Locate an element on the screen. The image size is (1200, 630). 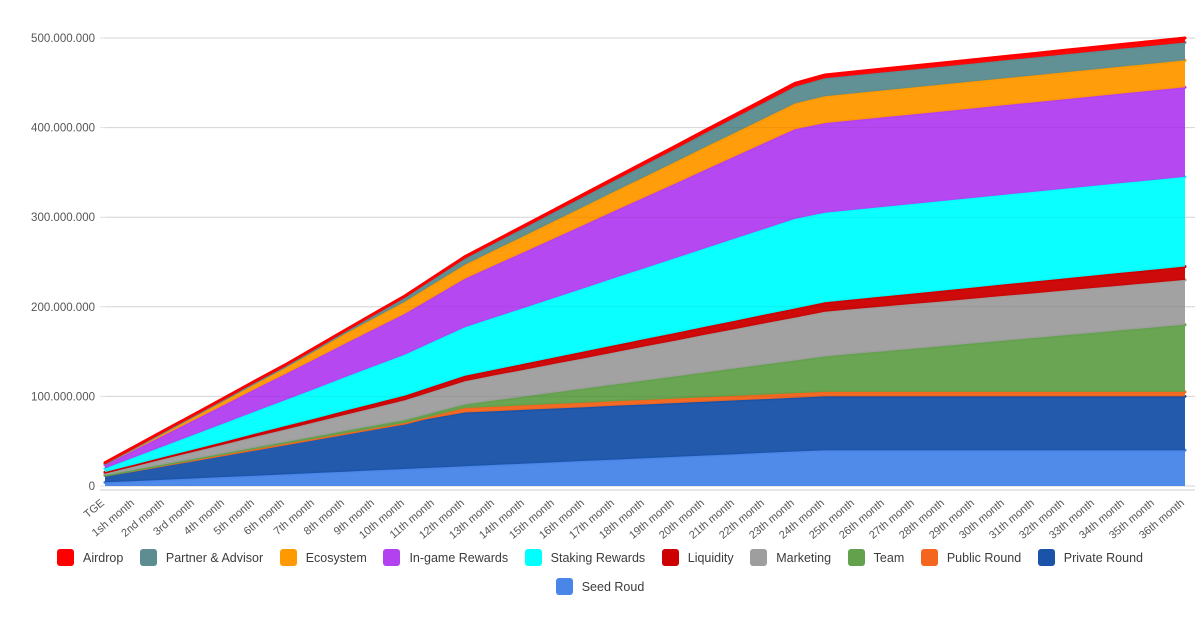
legend-item-in-game-rewards: In-game Rewards is located at coordinates (445, 557).